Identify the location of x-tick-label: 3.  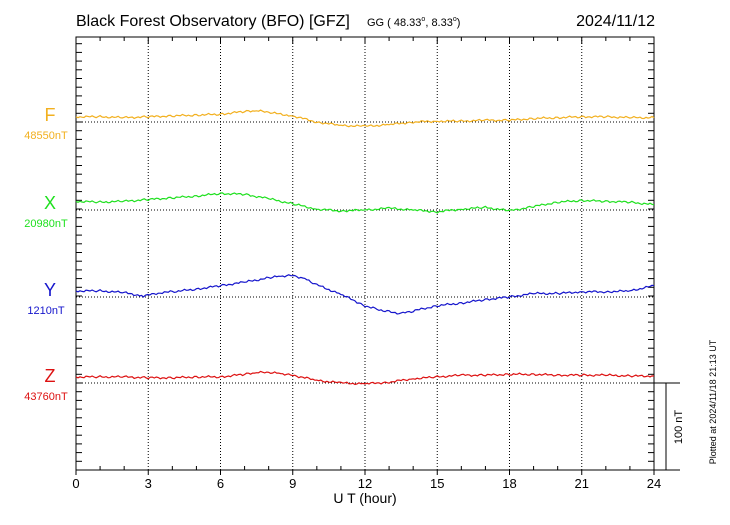
(148, 483).